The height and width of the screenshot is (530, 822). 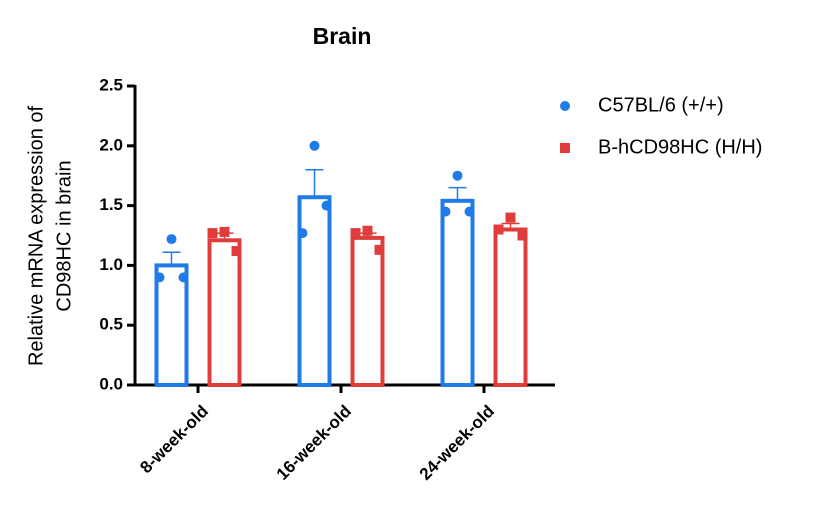 What do you see at coordinates (36, 236) in the screenshot?
I see `y-axis-label: Relative mRNA expression of` at bounding box center [36, 236].